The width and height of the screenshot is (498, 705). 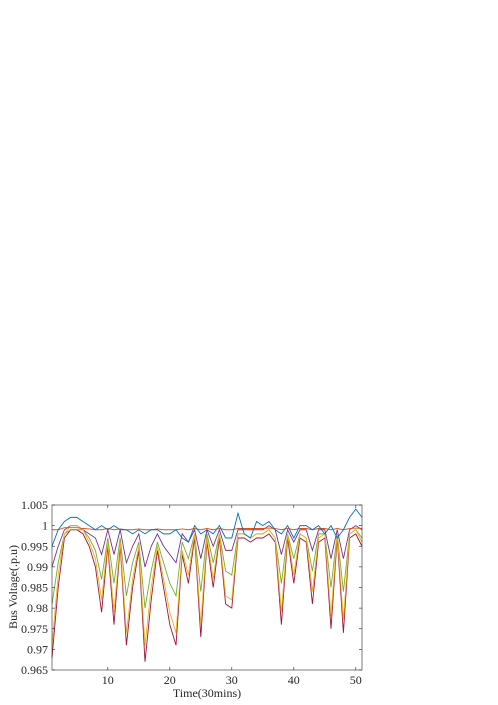 I want to click on y-tick-label: 0.985, so click(x=34, y=588).